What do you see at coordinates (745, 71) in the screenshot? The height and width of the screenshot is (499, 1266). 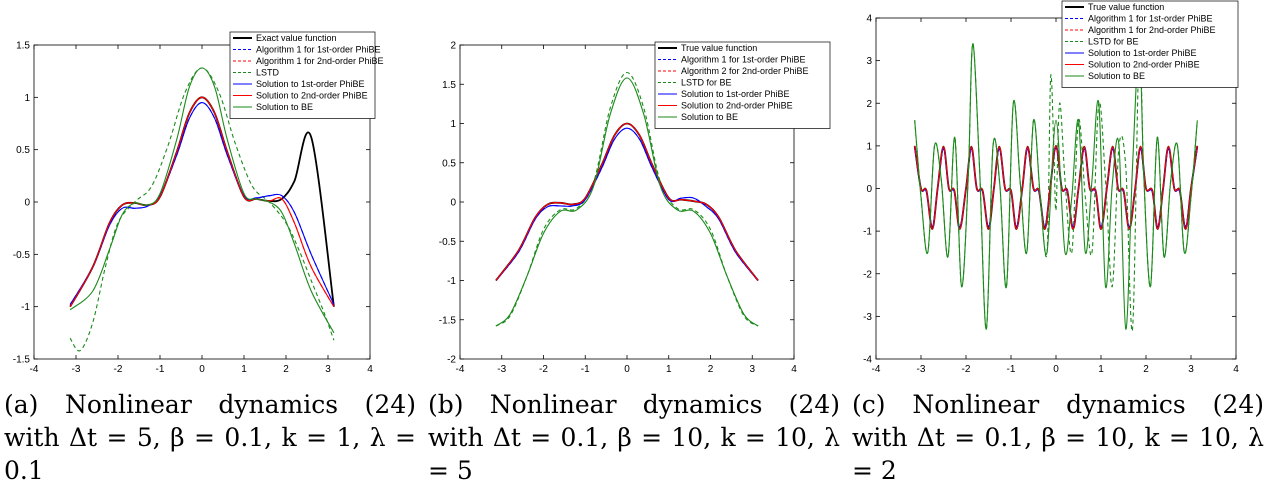 I see `legend-label-2: Algorithm 2 for 2nd-order PhiBE` at bounding box center [745, 71].